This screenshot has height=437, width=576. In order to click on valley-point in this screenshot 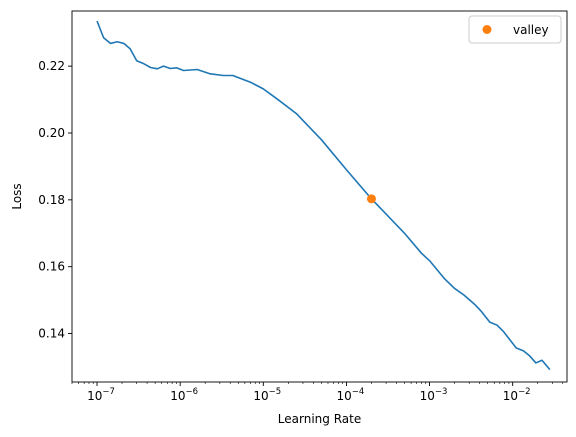, I will do `click(371, 199)`.